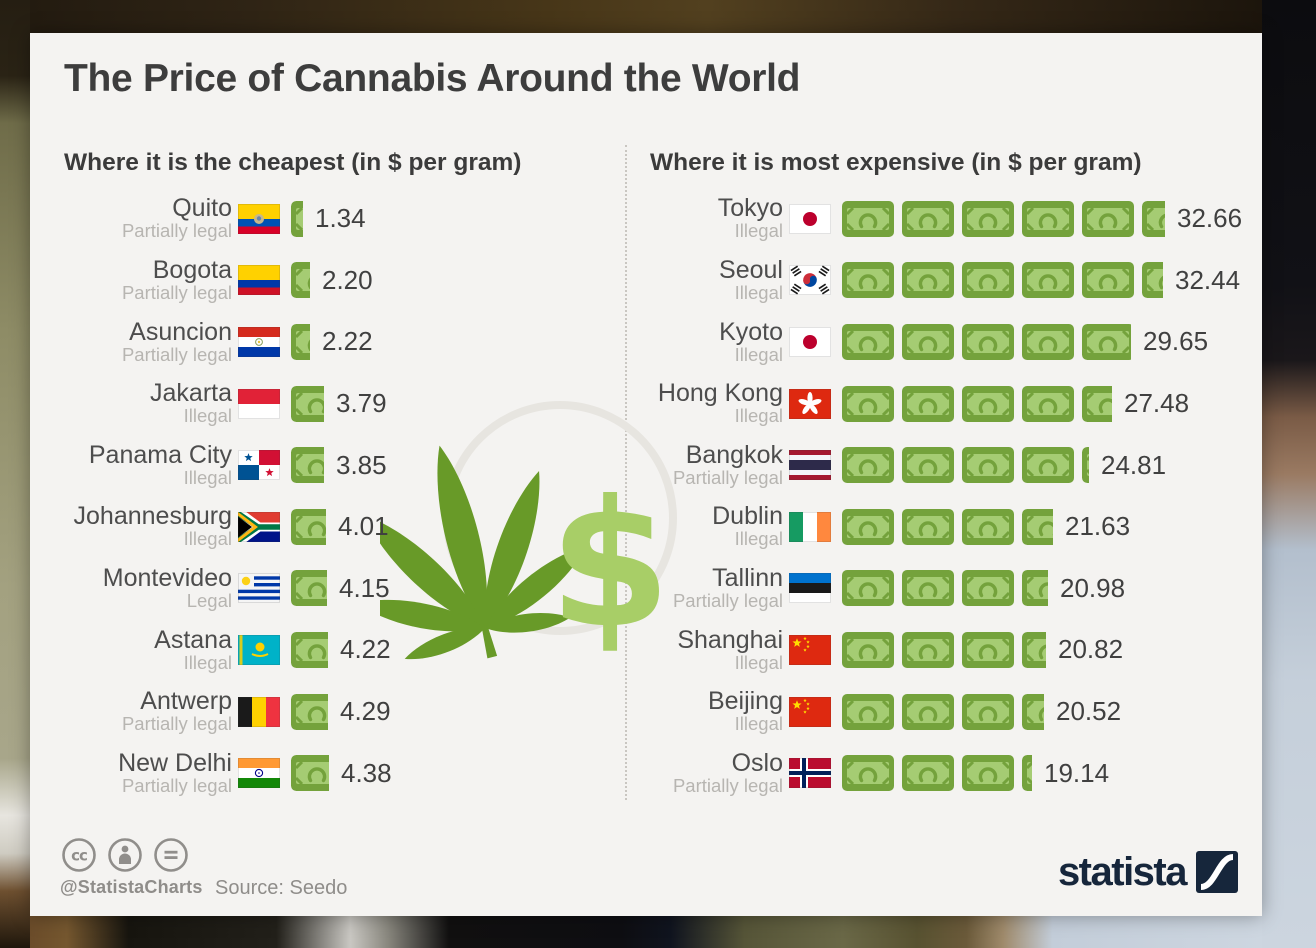 Image resolution: width=1316 pixels, height=948 pixels. Describe the element at coordinates (365, 711) in the screenshot. I see `price-value: 4.29` at that location.